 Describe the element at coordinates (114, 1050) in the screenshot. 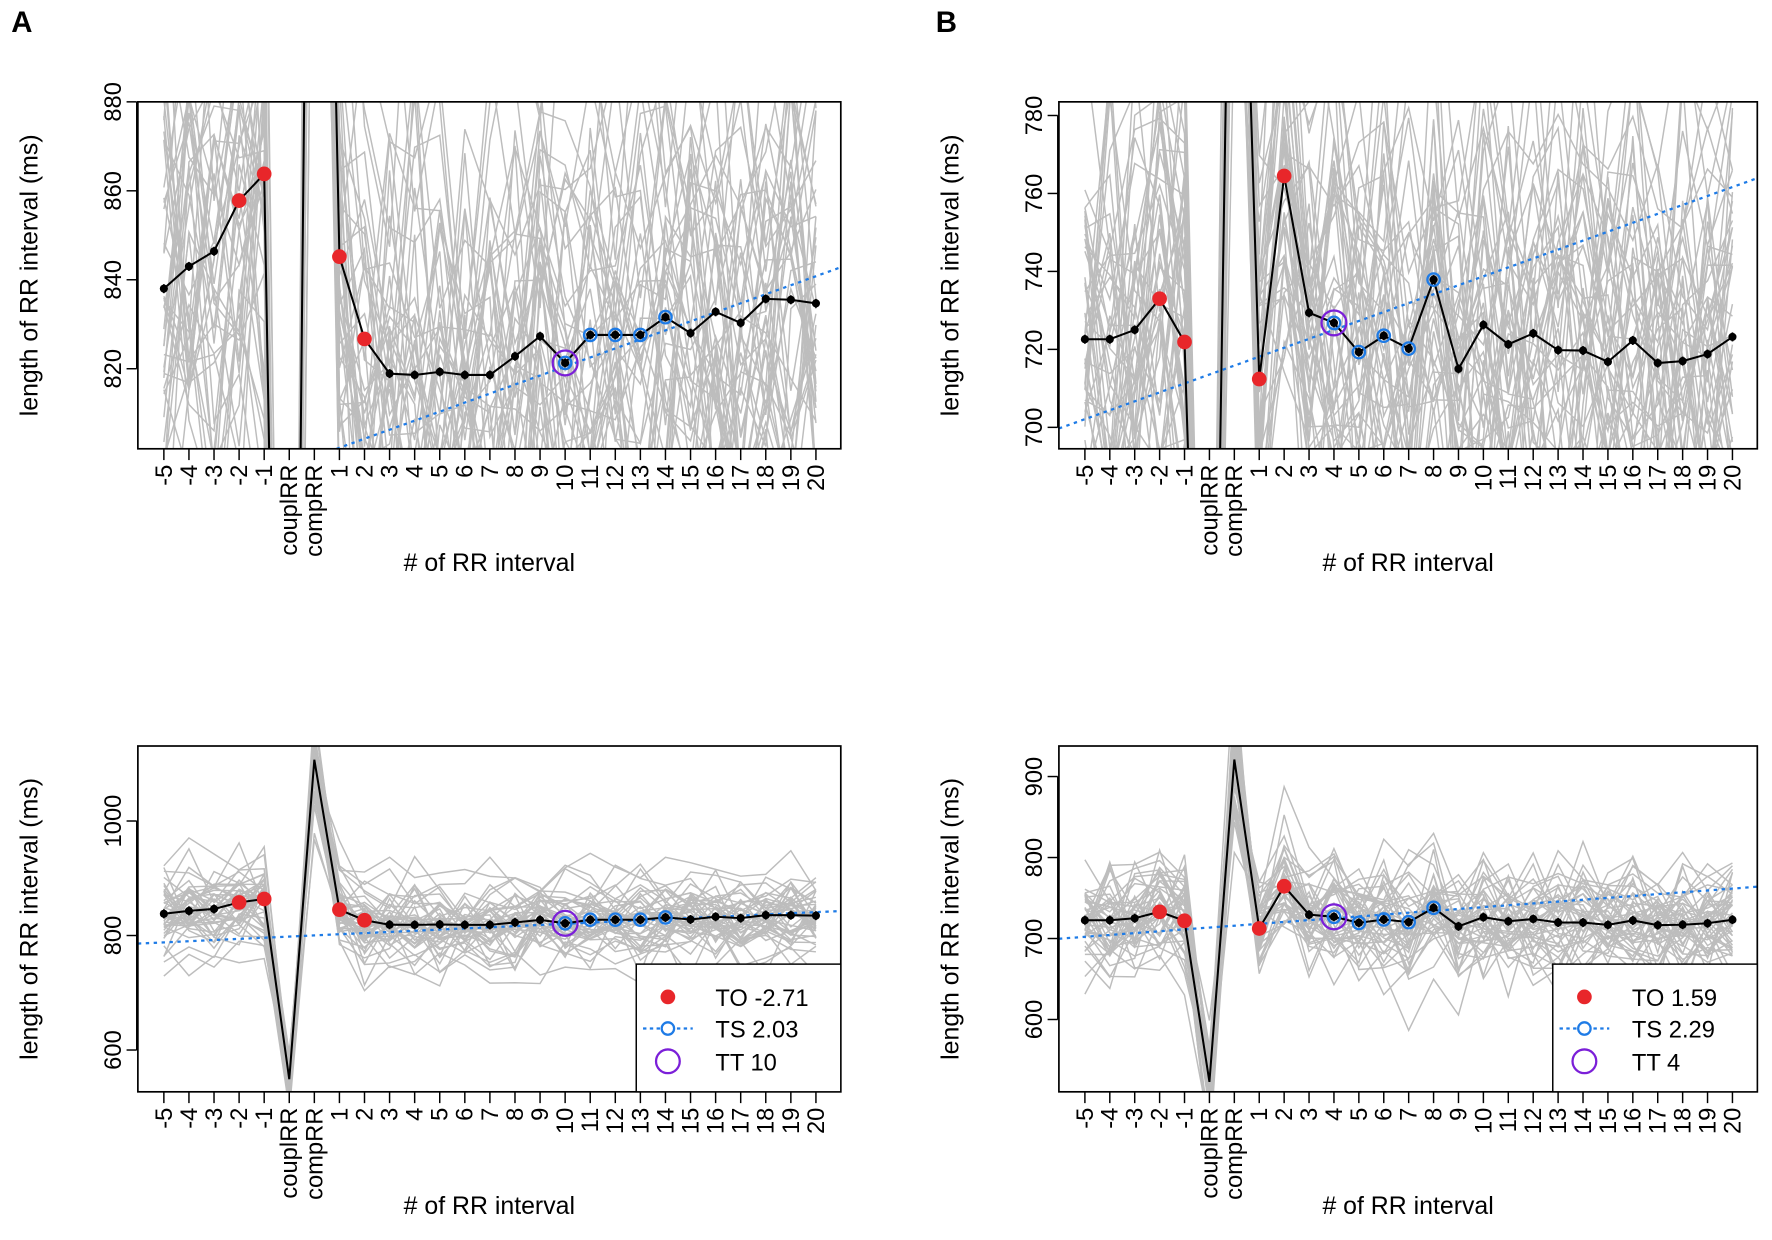

I see `y-tick-label: 600` at that location.